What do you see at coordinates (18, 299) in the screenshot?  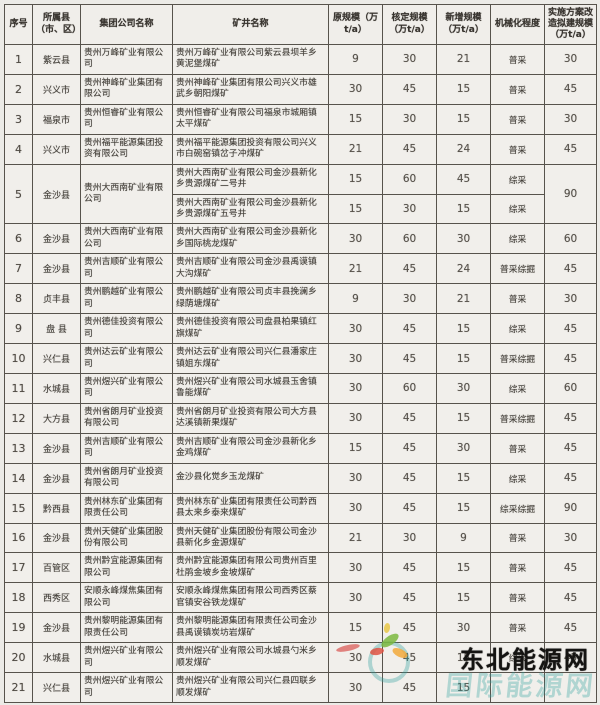 I see `cell-serial: 8` at bounding box center [18, 299].